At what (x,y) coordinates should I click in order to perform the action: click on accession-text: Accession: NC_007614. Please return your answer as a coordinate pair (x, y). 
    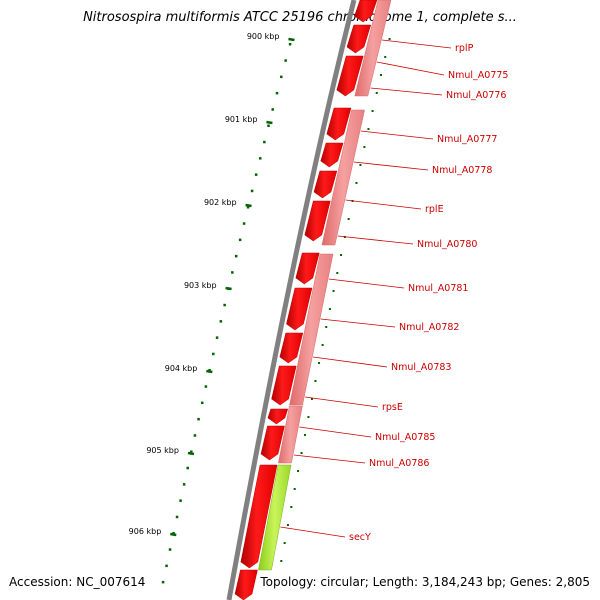
    Looking at the image, I should click on (77, 582).